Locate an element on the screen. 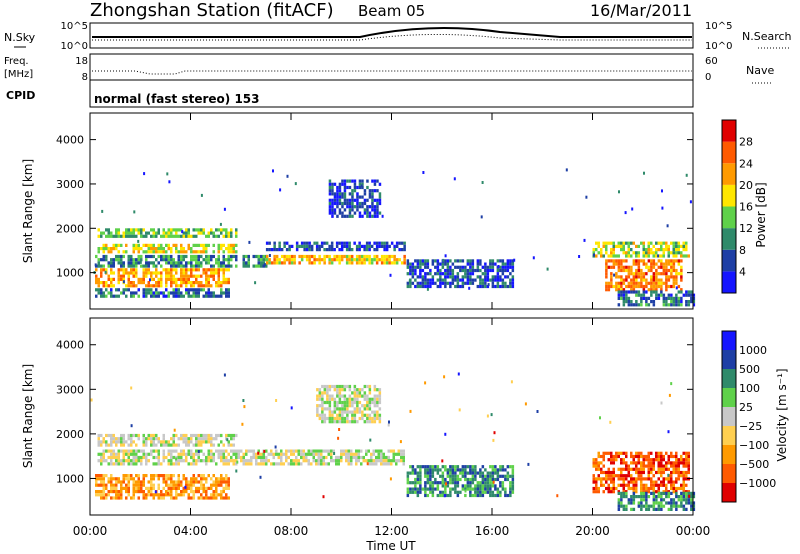 This screenshot has height=554, width=800. velocity-colorbar-swatch is located at coordinates (729, 378).